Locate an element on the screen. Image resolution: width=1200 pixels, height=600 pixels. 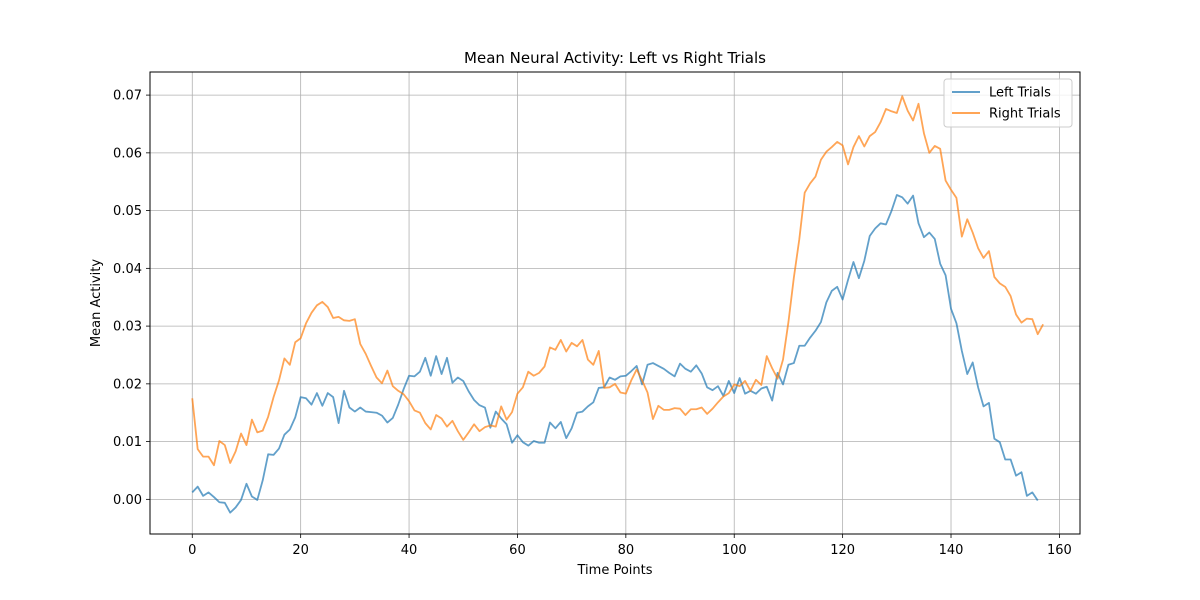
y-tick-label: 0.06 is located at coordinates (127, 153).